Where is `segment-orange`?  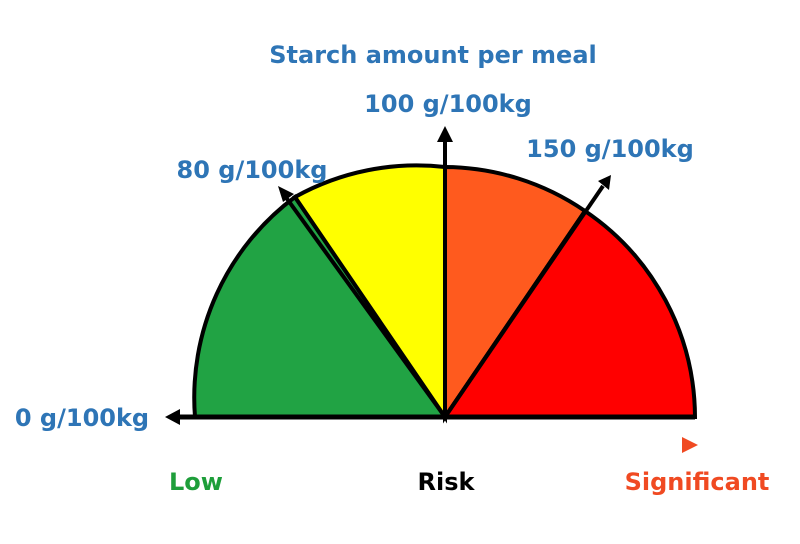 segment-orange is located at coordinates (515, 294).